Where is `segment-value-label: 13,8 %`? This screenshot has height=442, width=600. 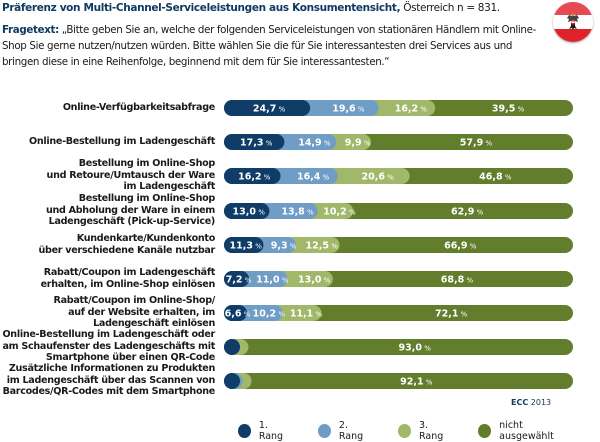 segment-value-label: 13,8 % is located at coordinates (297, 212).